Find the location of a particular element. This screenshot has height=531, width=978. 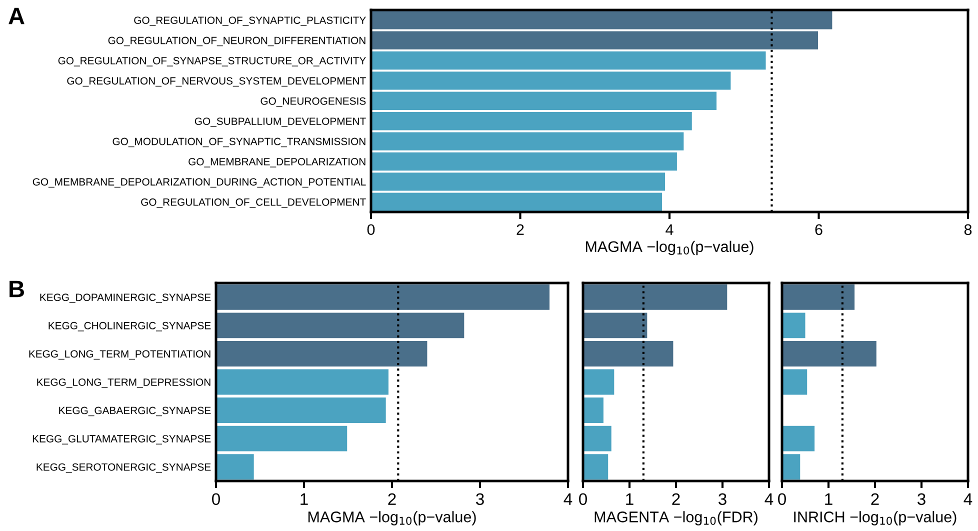

y-tick-label: KEGG_GLUTAMATERGIC_SYNAPSE is located at coordinates (121, 439).